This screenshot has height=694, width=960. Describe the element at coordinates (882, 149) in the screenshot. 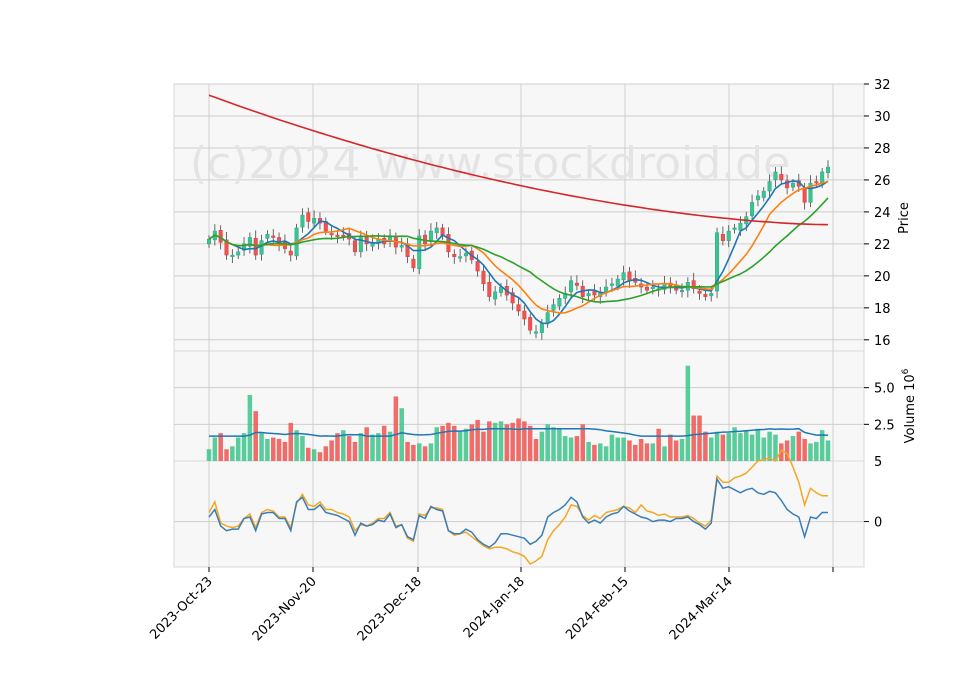

I see `price-tick-label: 28` at that location.